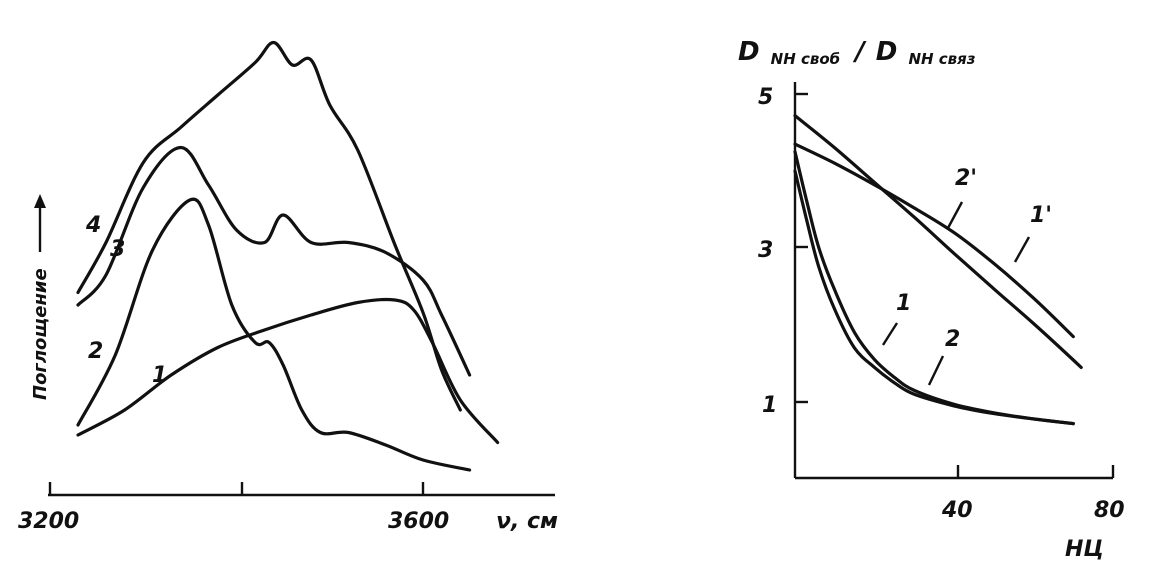  Describe the element at coordinates (1022, 249) in the screenshot. I see `right-leader-1prime` at that location.